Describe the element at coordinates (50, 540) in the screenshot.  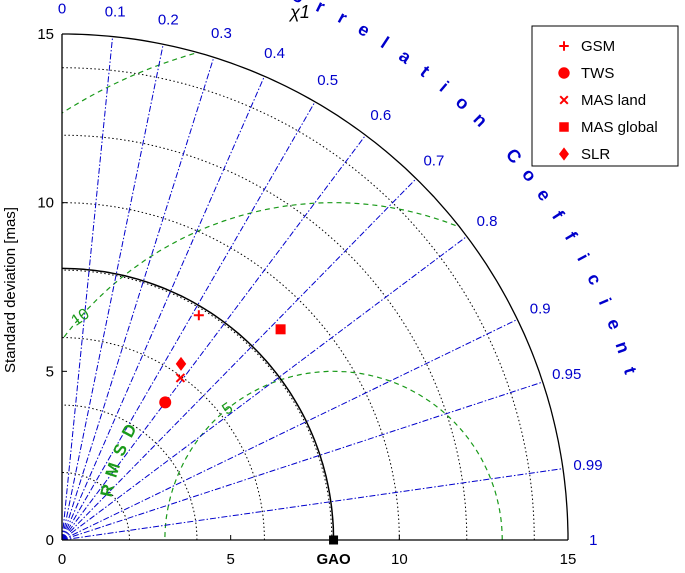
I see `y-tick-label: 0` at that location.